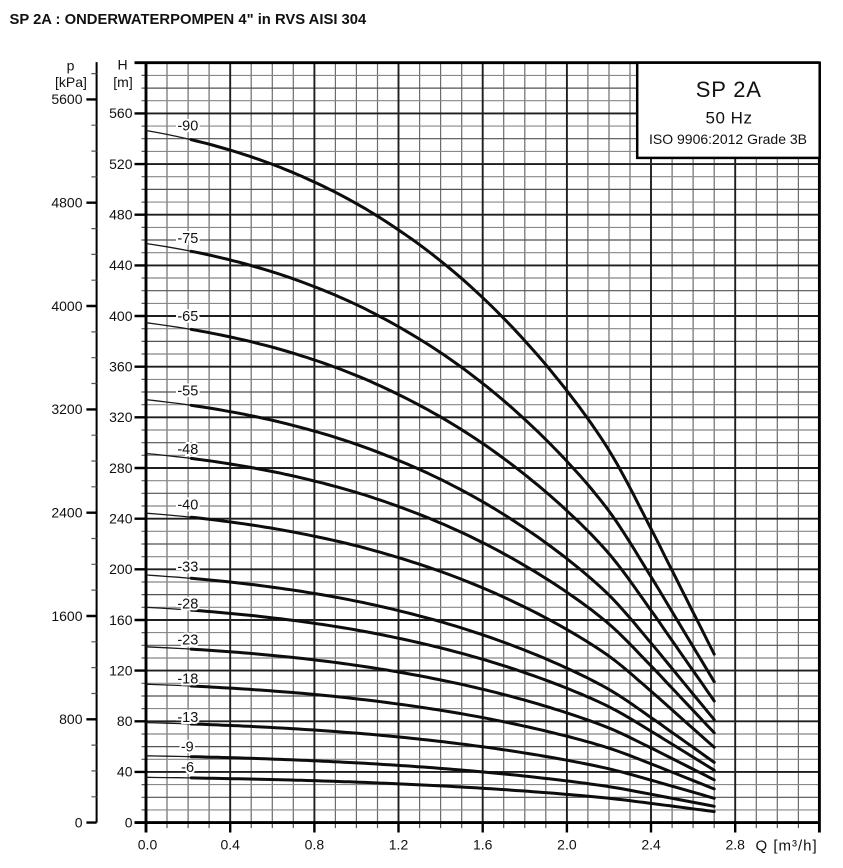 Image resolution: width=843 pixels, height=868 pixels. Describe the element at coordinates (121, 164) in the screenshot. I see `svg-text: 520` at that location.